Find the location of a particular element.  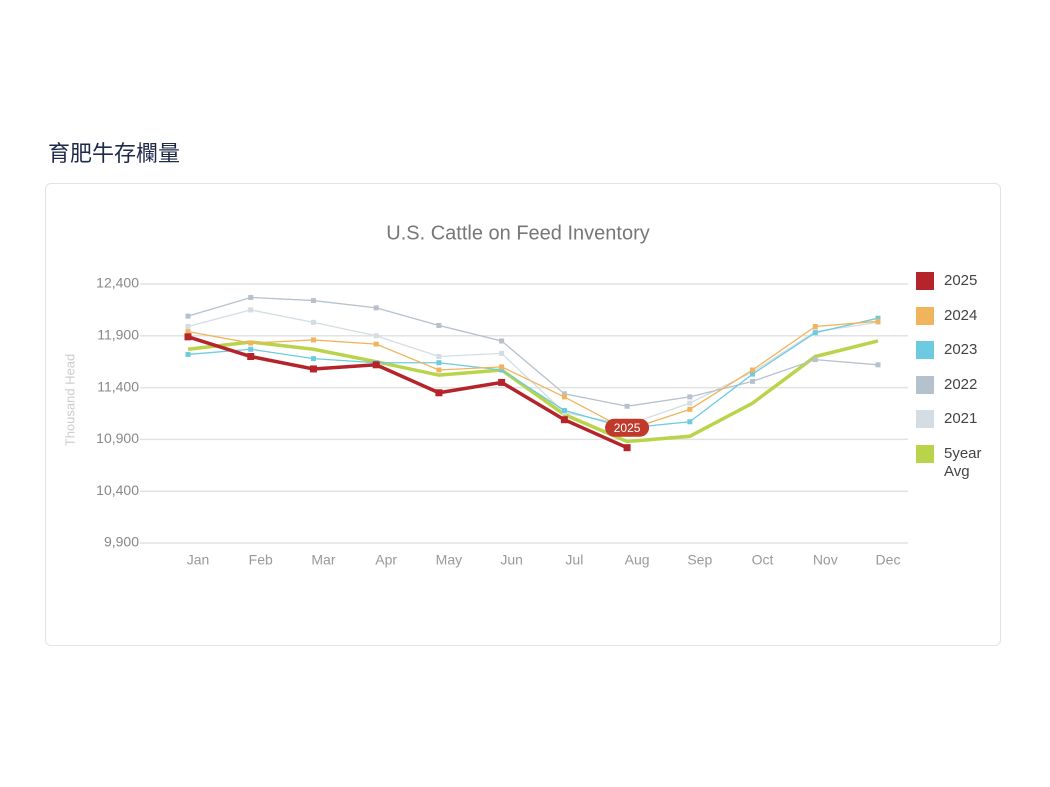

legend-item: 2023 is located at coordinates (956, 358).